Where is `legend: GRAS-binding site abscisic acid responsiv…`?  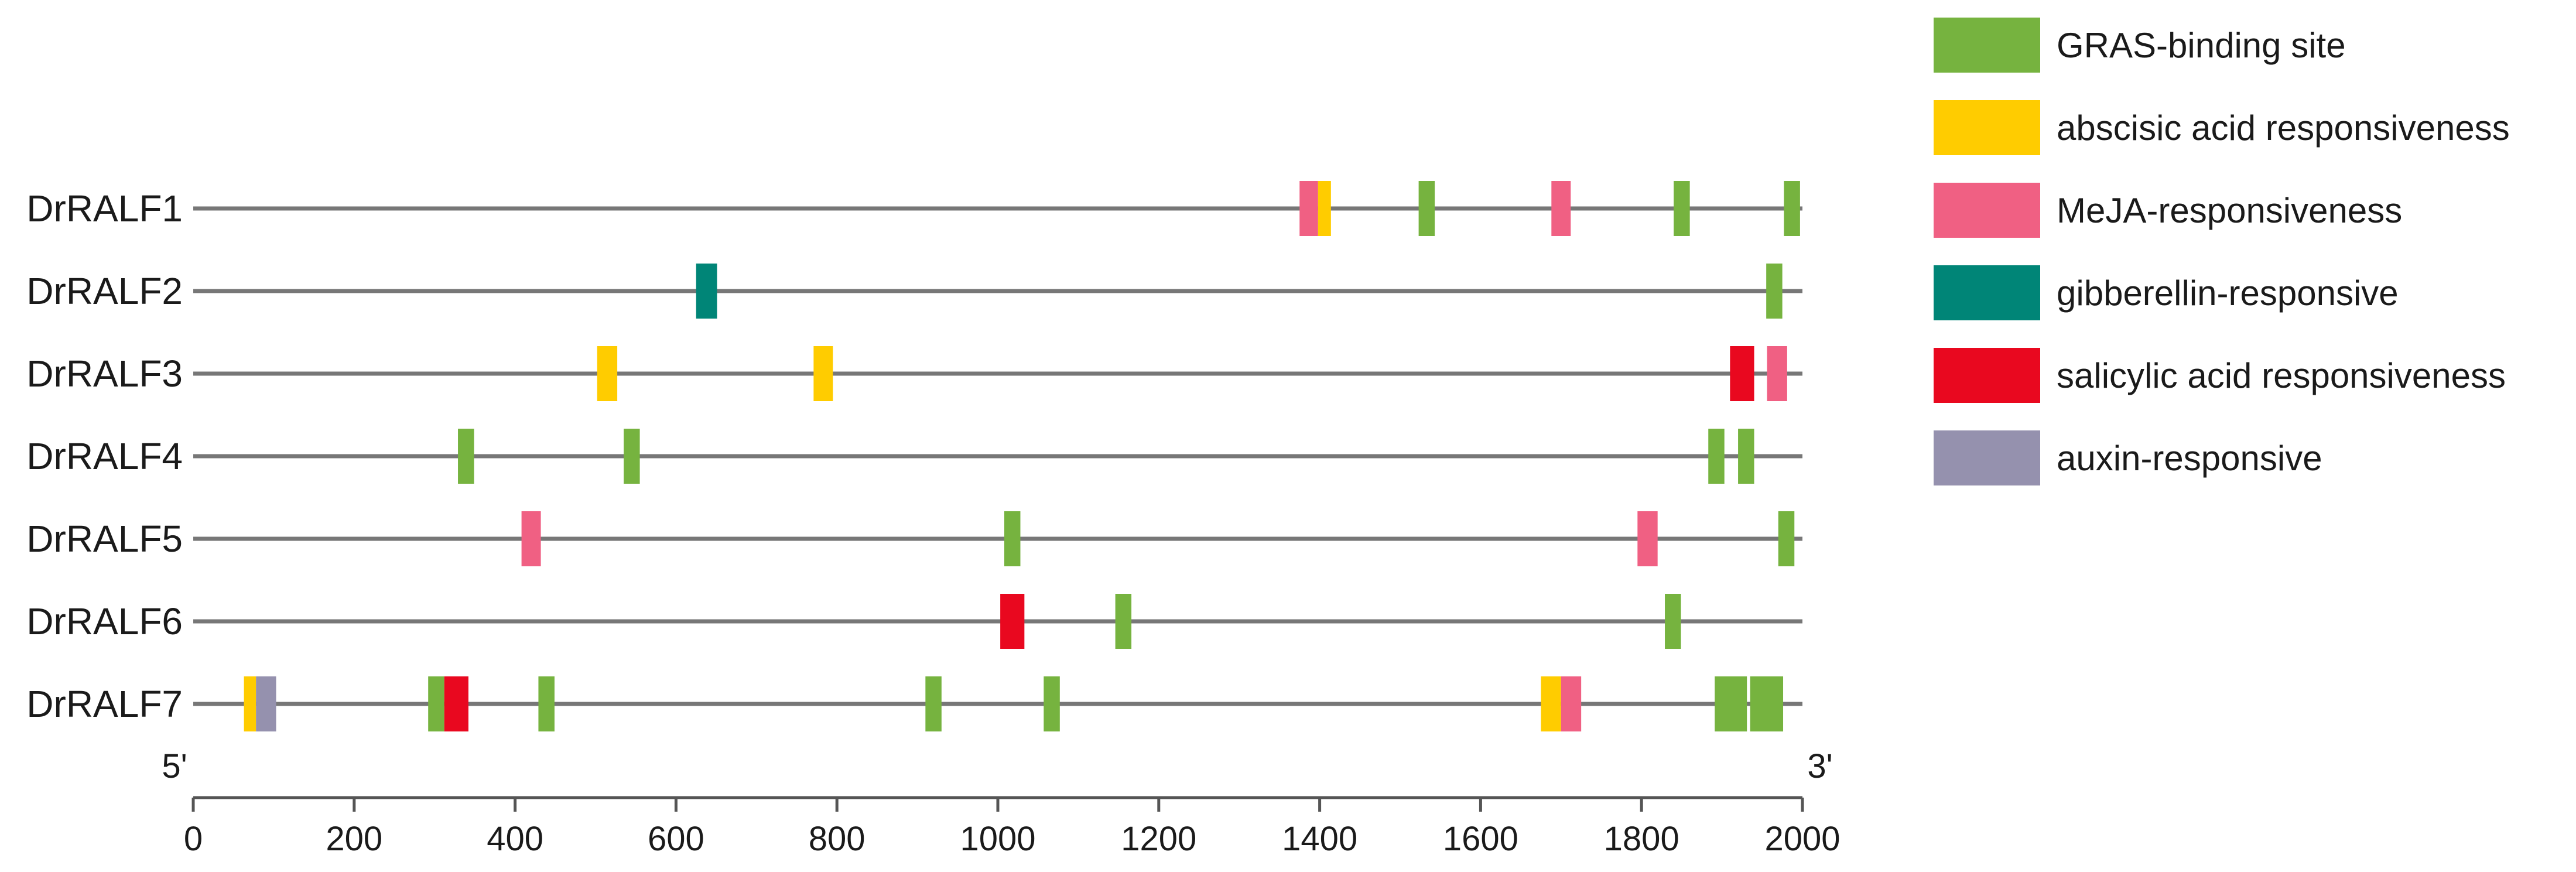
legend: GRAS-binding site abscisic acid responsiv… is located at coordinates (2222, 251).